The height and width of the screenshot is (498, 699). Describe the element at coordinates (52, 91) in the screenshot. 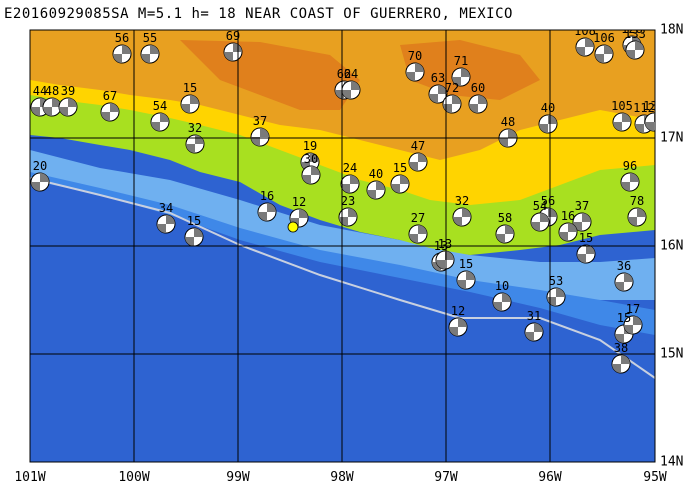

I see `depth-label: 48` at that location.